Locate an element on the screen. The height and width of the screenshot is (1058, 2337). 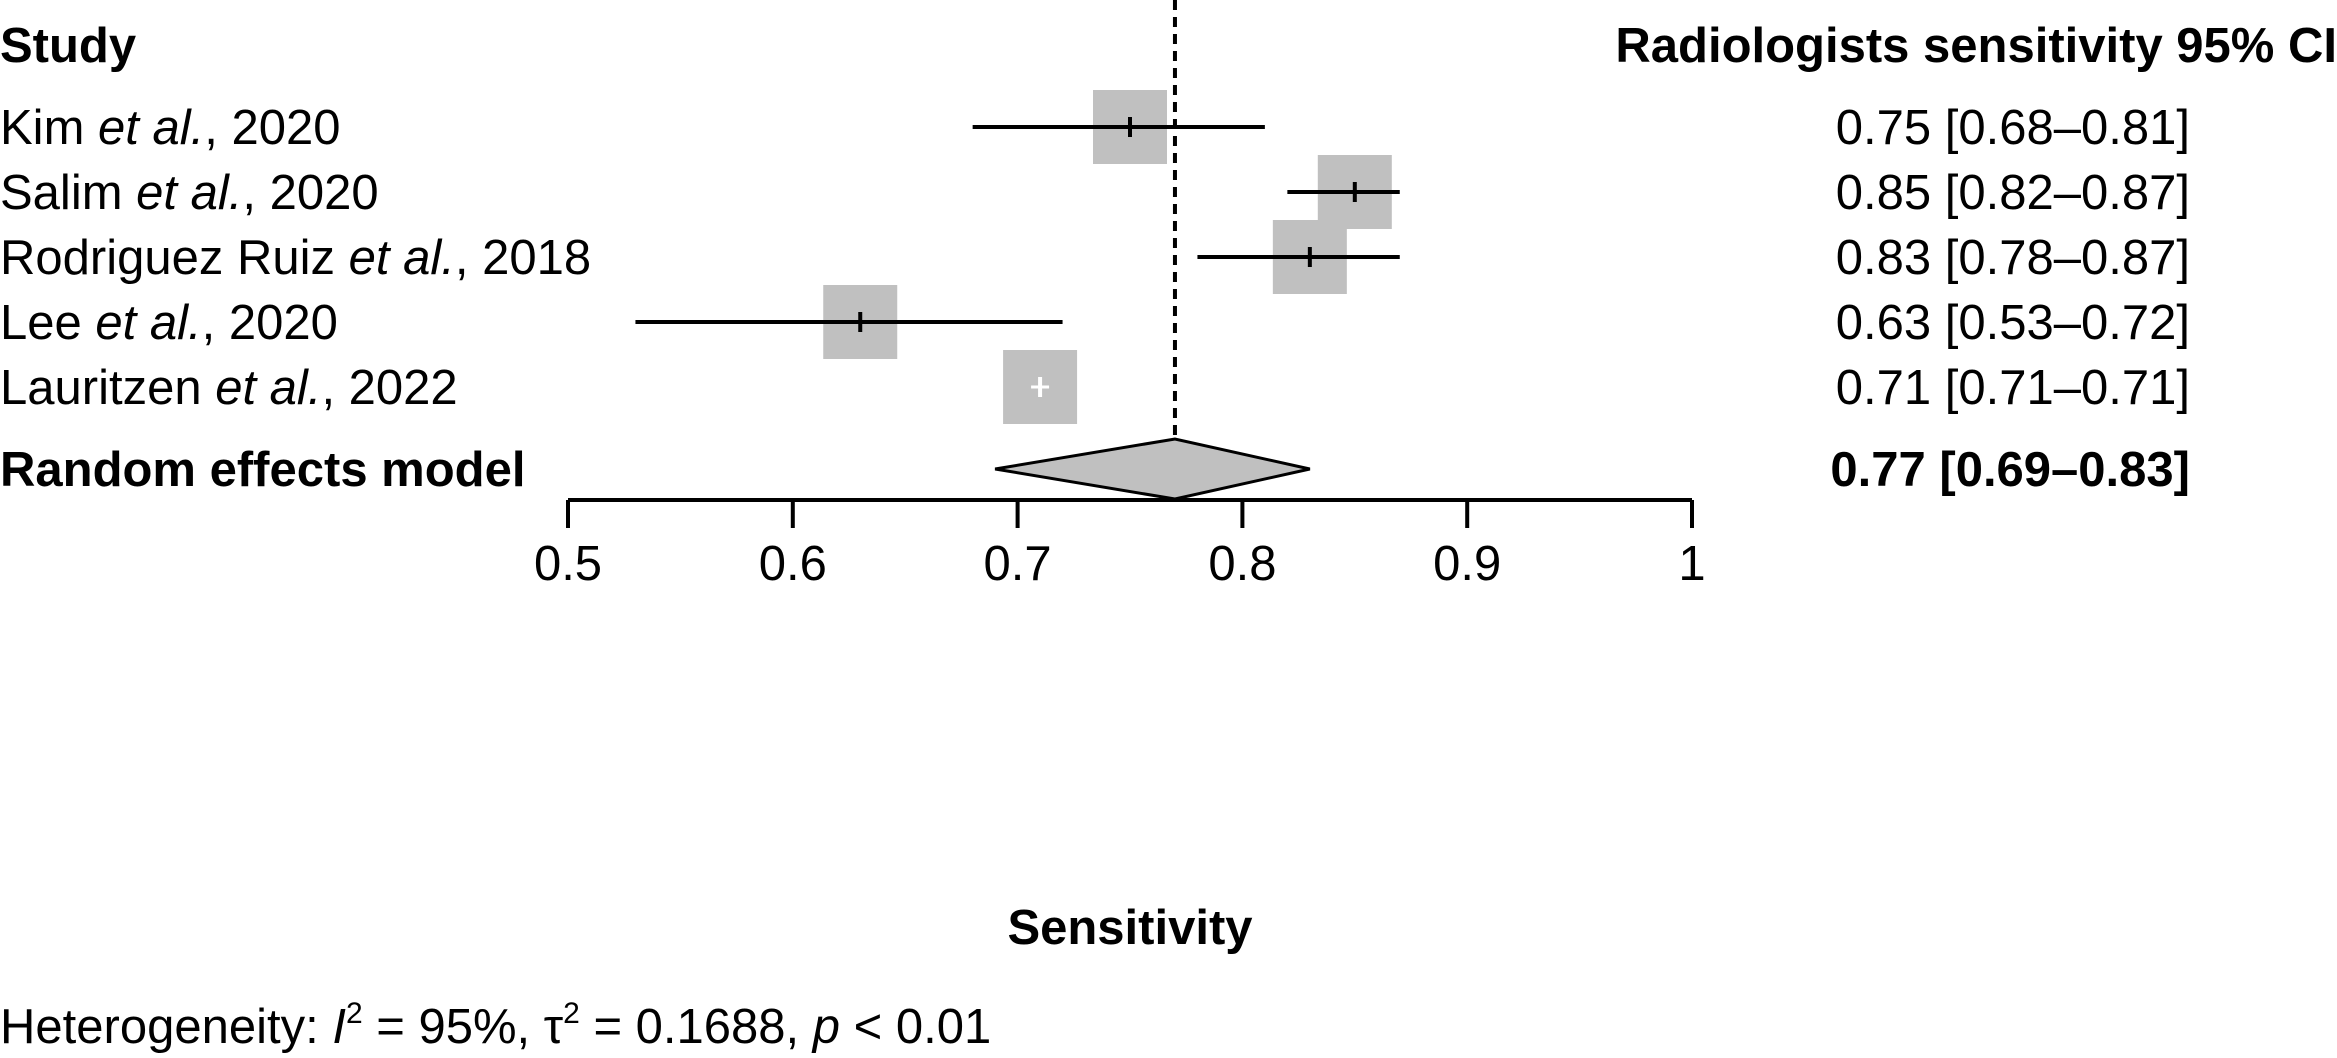
i2-value: = 95%, is located at coordinates (453, 1027).